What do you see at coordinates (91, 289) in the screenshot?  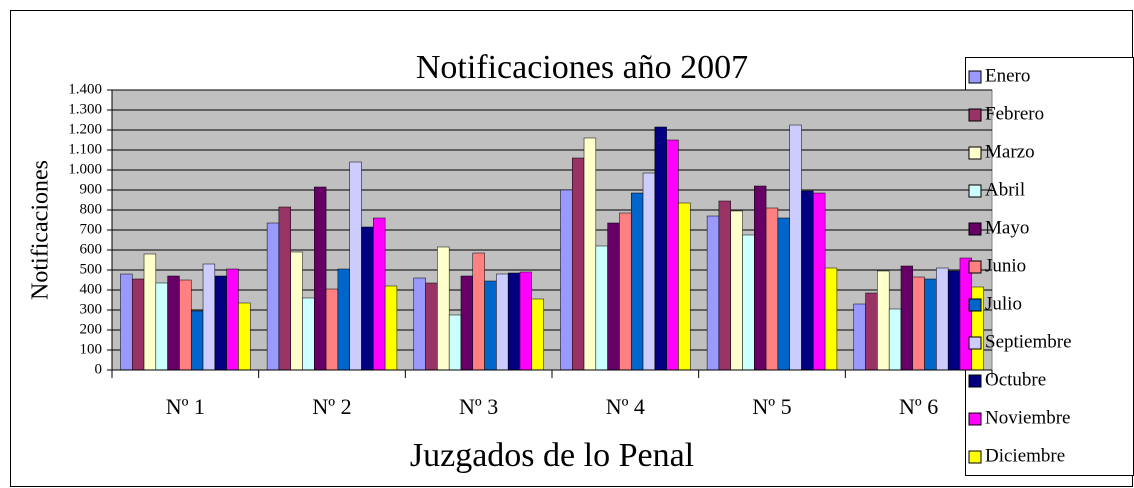 I see `y-tick-label: 400` at bounding box center [91, 289].